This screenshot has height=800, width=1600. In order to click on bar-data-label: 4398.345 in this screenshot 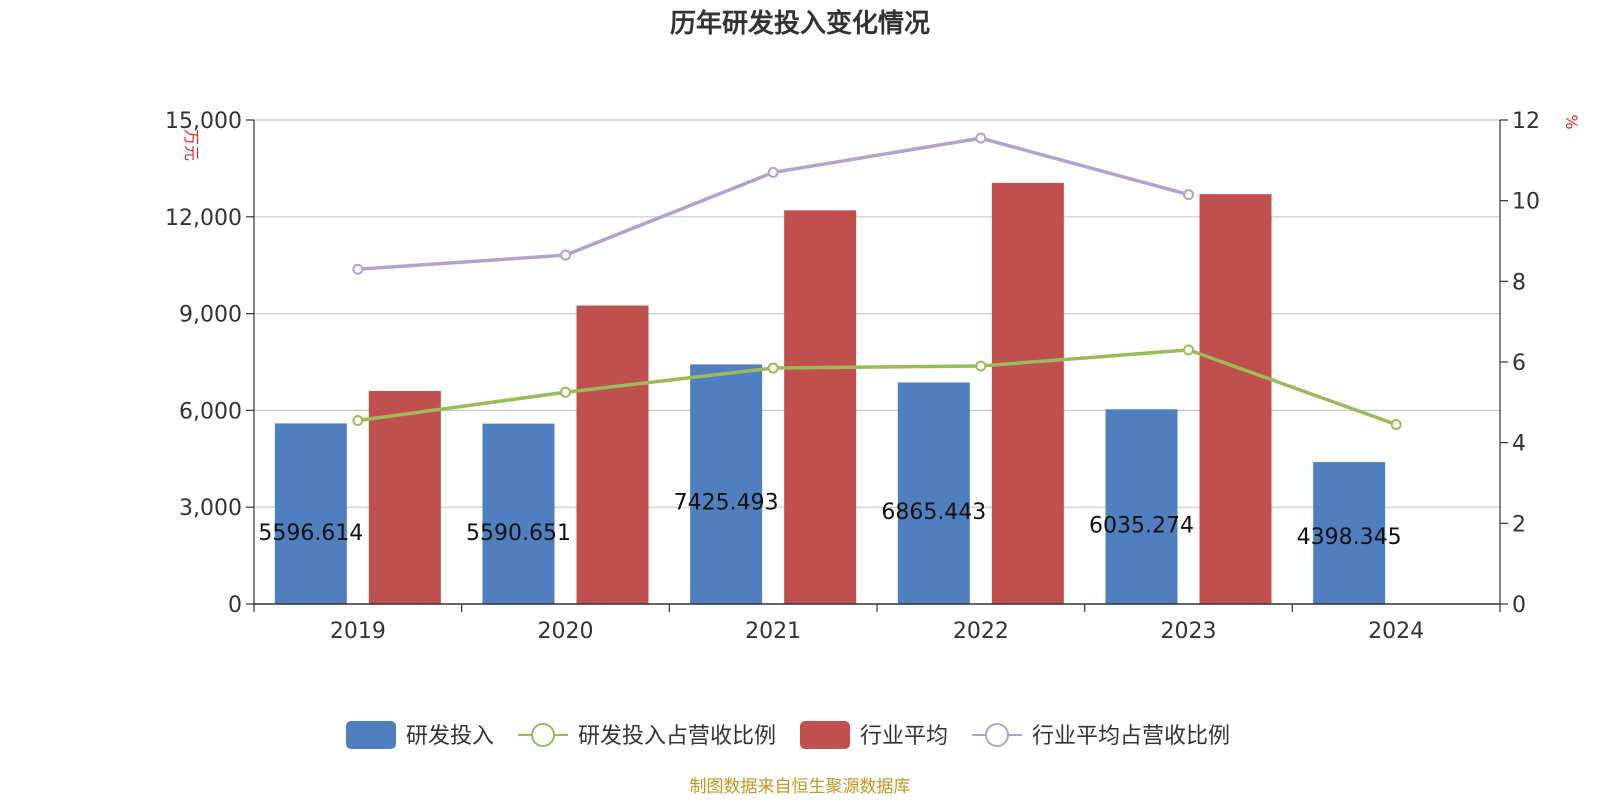, I will do `click(1349, 537)`.